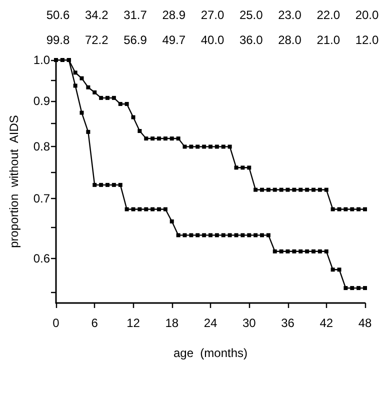 The image size is (387, 394). What do you see at coordinates (367, 15) in the screenshot?
I see `text: 20.0` at bounding box center [367, 15].